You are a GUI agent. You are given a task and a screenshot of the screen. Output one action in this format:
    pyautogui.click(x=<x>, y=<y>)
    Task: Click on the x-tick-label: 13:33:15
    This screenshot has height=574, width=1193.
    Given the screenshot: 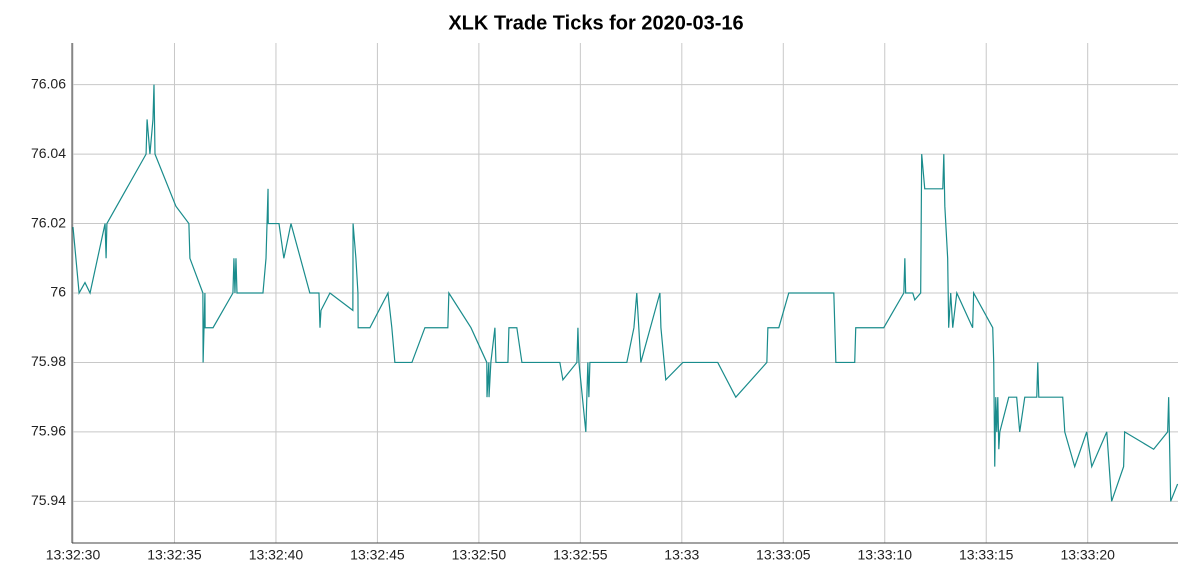 What is the action you would take?
    pyautogui.click(x=986, y=555)
    